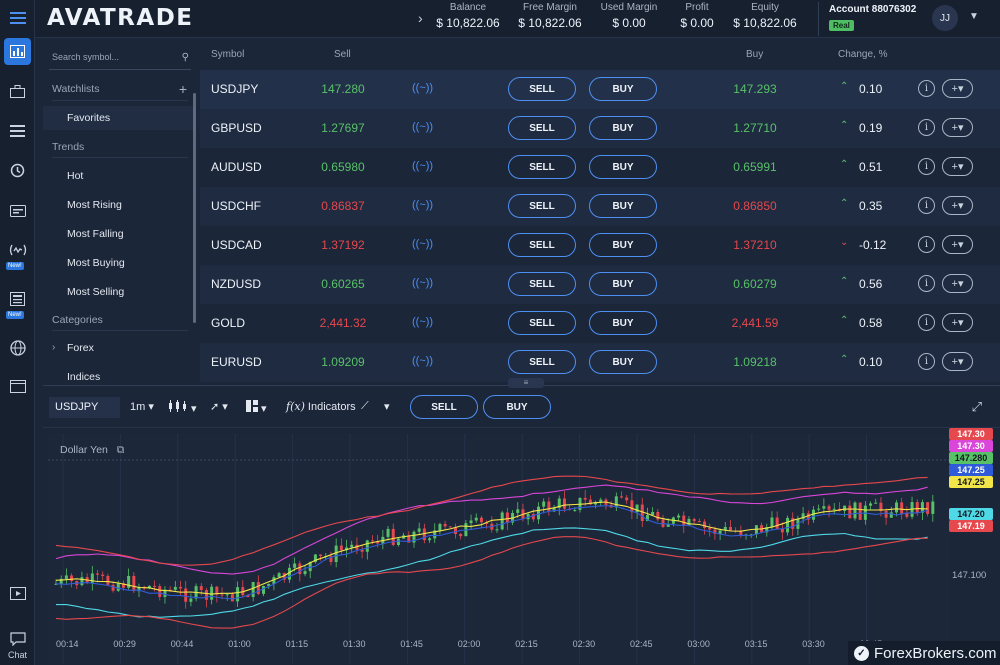  I want to click on account-number: Account 88076302, so click(873, 9).